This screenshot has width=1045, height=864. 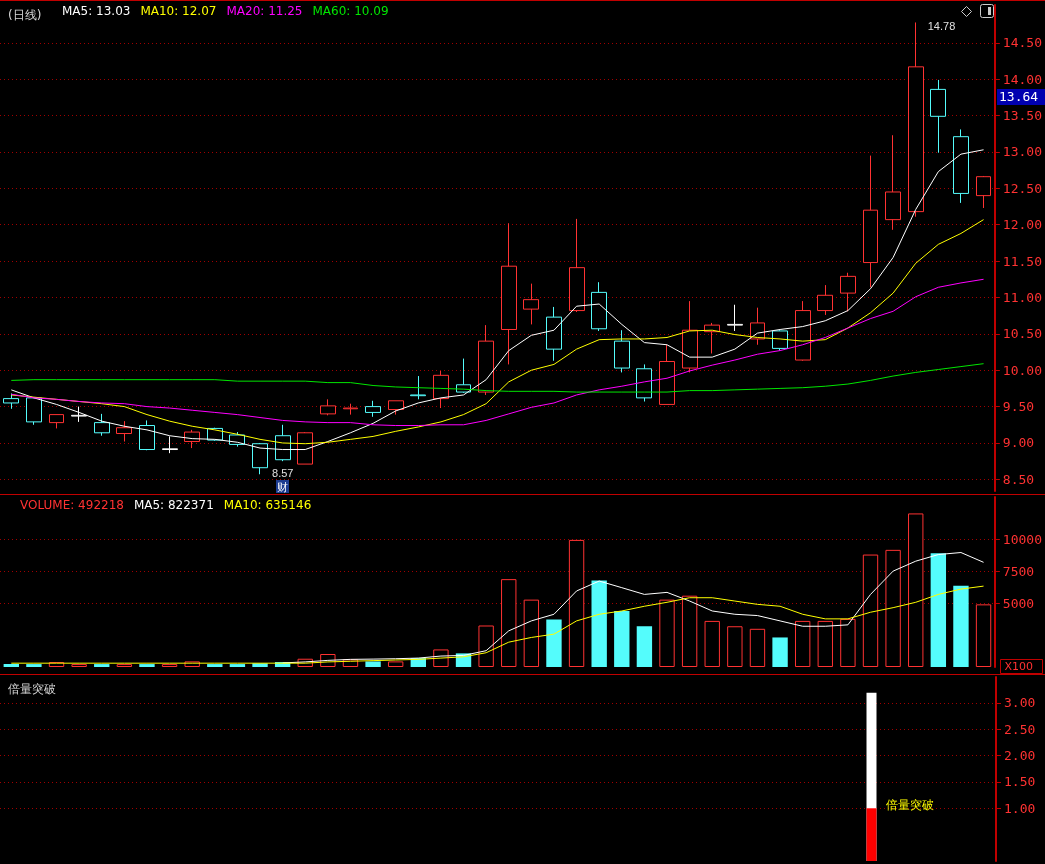 I want to click on text: MA5: 13.03, so click(x=96, y=11).